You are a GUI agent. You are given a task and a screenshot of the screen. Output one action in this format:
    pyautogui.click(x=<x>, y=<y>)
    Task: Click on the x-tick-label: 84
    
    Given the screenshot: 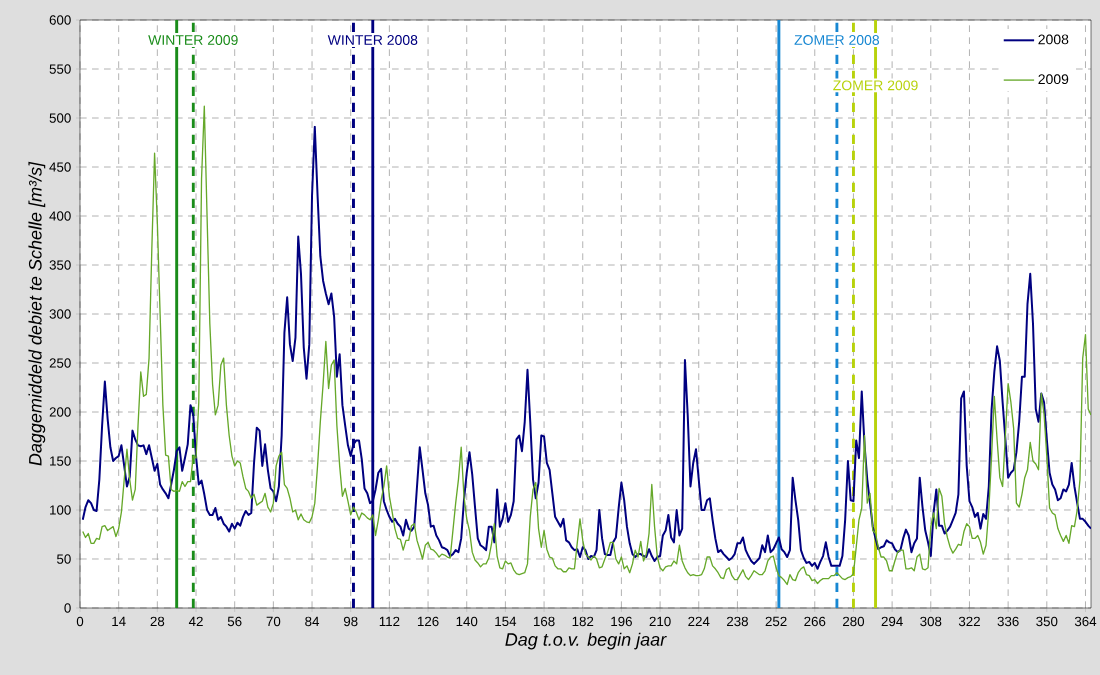 What is the action you would take?
    pyautogui.click(x=312, y=621)
    